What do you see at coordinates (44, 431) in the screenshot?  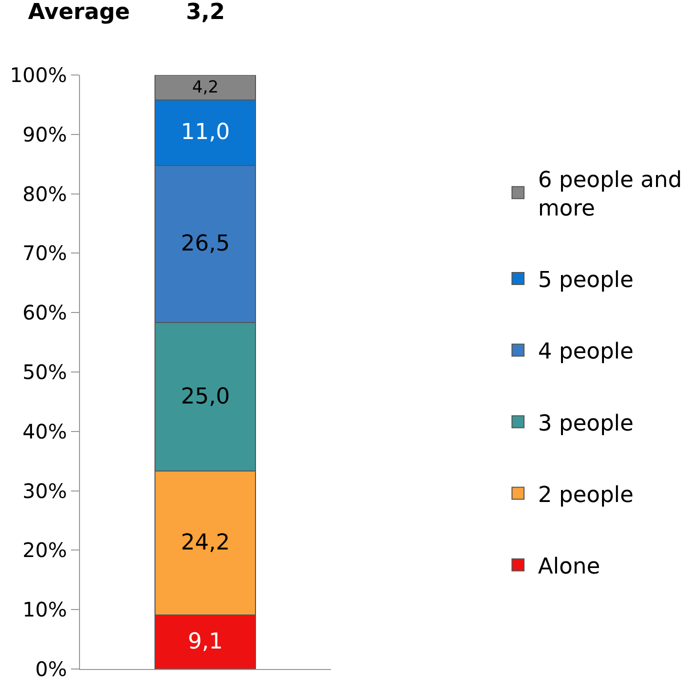 I see `y-tick-label: 40%` at bounding box center [44, 431].